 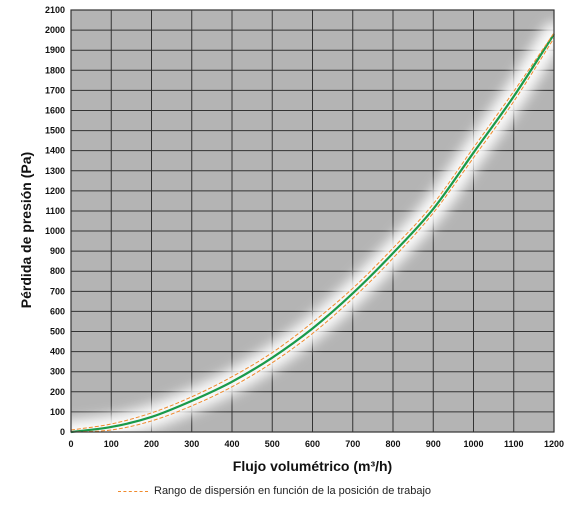 What do you see at coordinates (312, 466) in the screenshot?
I see `x-axis-label: Flujo volumétrico (m³/h)` at bounding box center [312, 466].